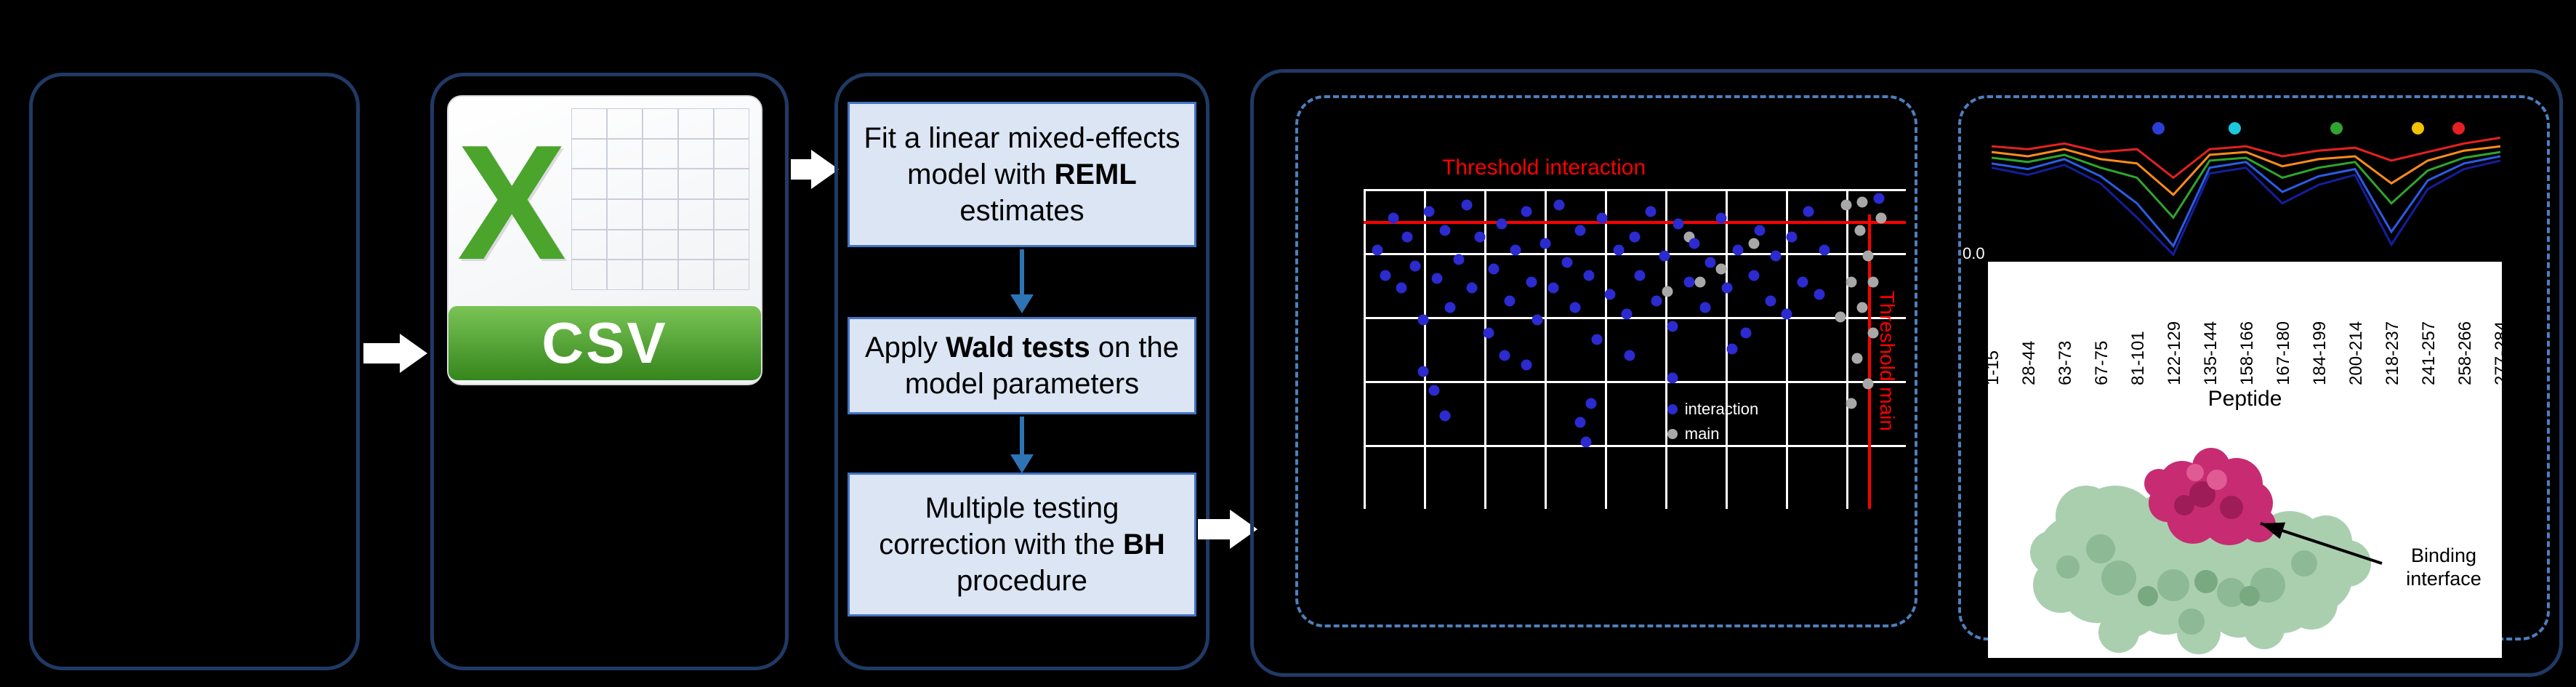 Image resolution: width=2576 pixels, height=687 pixels. I want to click on binding-interface-arrow-icon, so click(2321, 543).